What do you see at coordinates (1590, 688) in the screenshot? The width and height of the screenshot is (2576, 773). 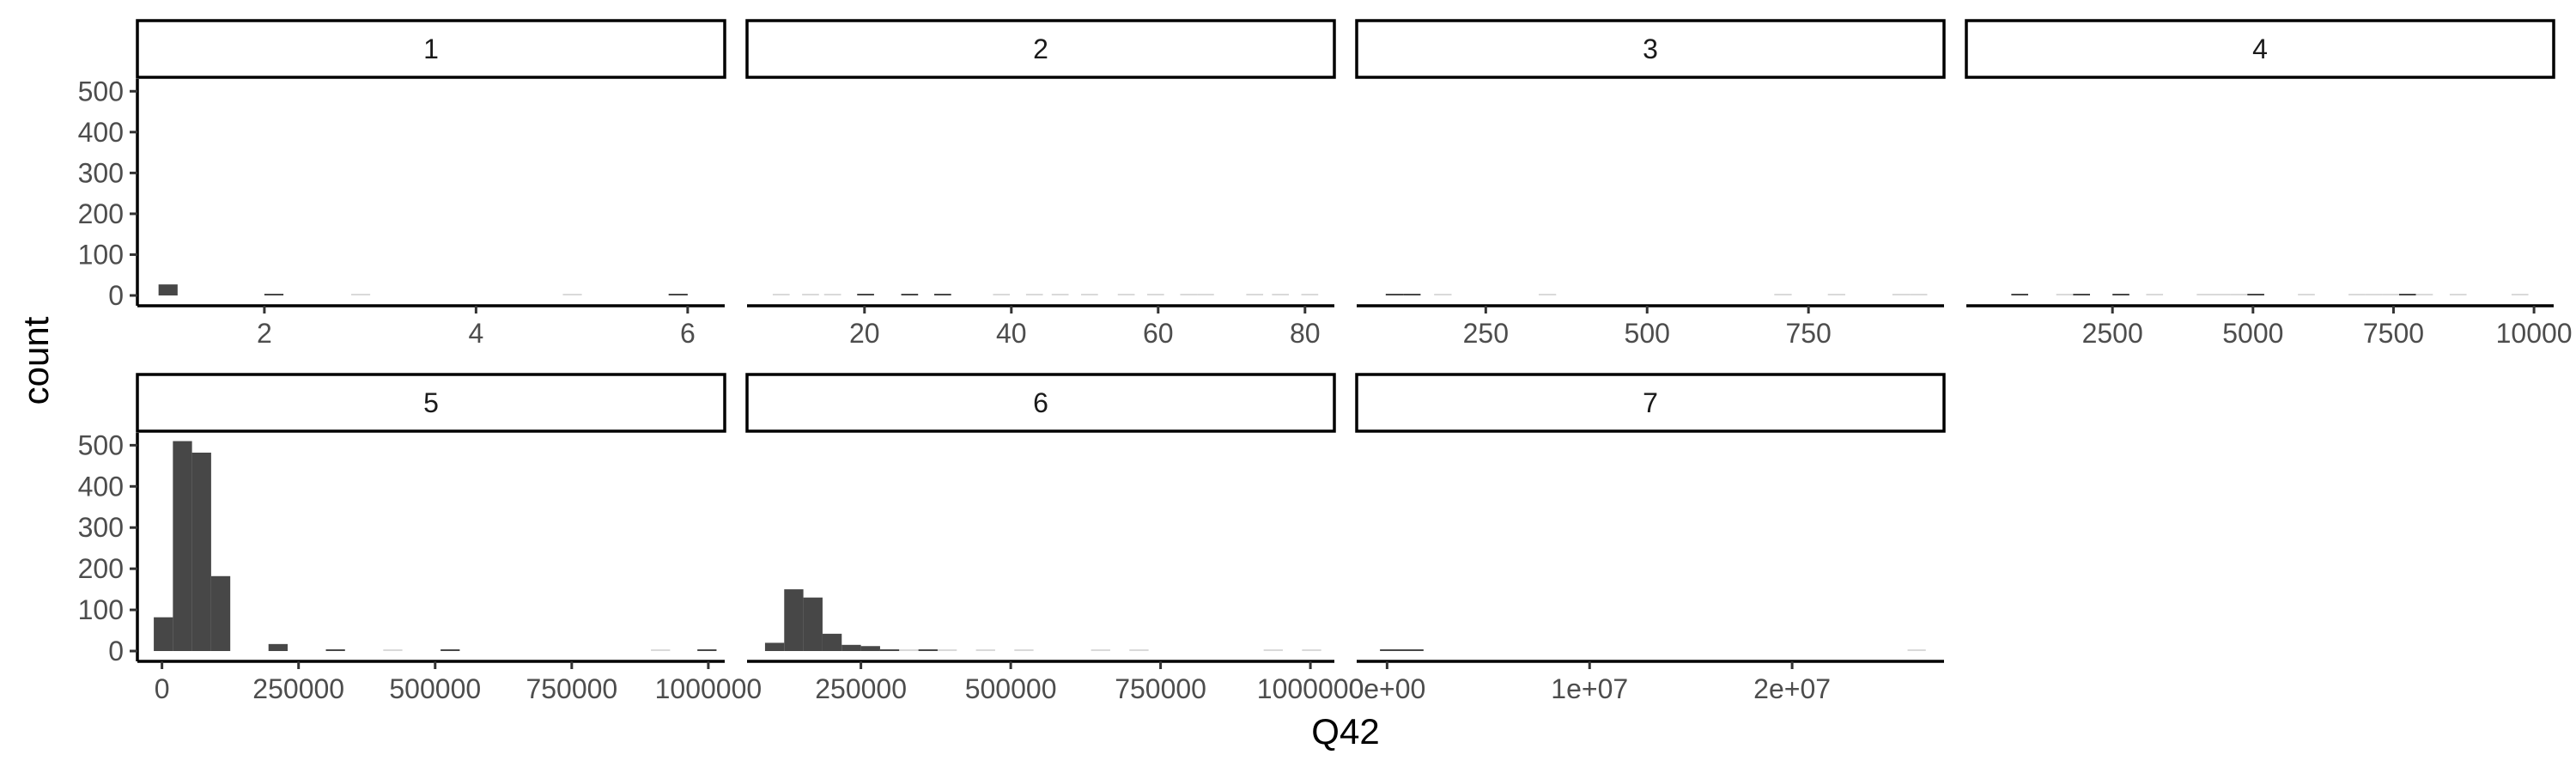 I see `x-tick-label: 1e+07` at bounding box center [1590, 688].